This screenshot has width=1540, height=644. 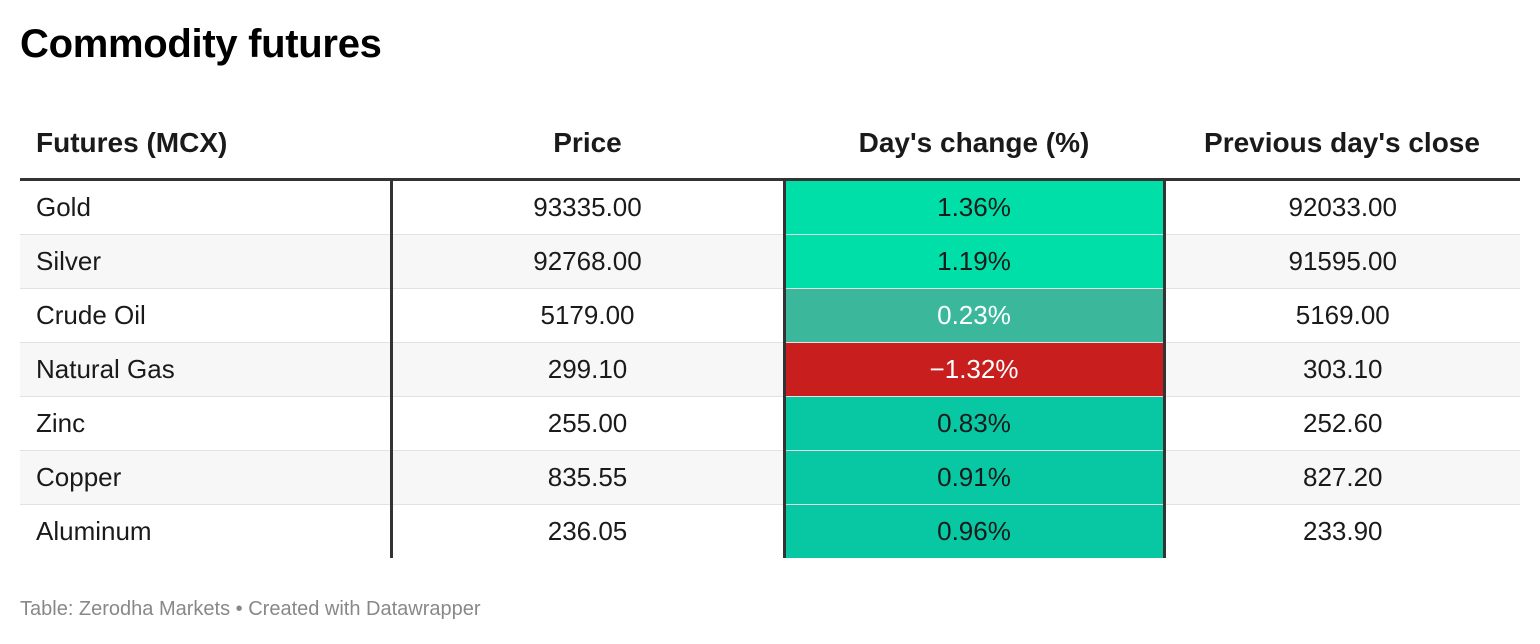 I want to click on cell-futures-name: Natural Gas, so click(x=206, y=369).